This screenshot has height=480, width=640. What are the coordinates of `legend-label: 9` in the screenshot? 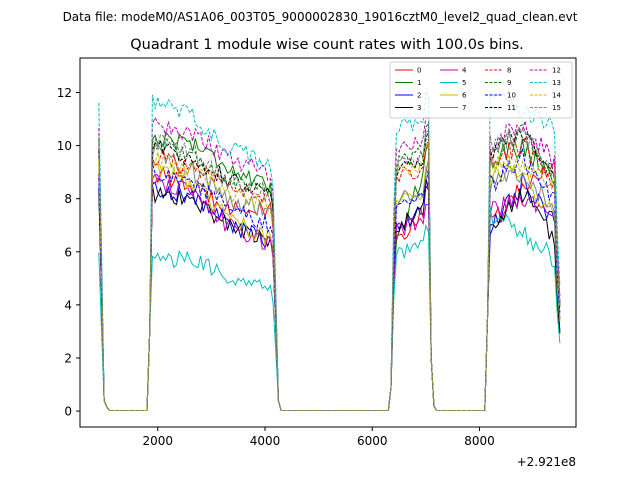 It's located at (509, 83).